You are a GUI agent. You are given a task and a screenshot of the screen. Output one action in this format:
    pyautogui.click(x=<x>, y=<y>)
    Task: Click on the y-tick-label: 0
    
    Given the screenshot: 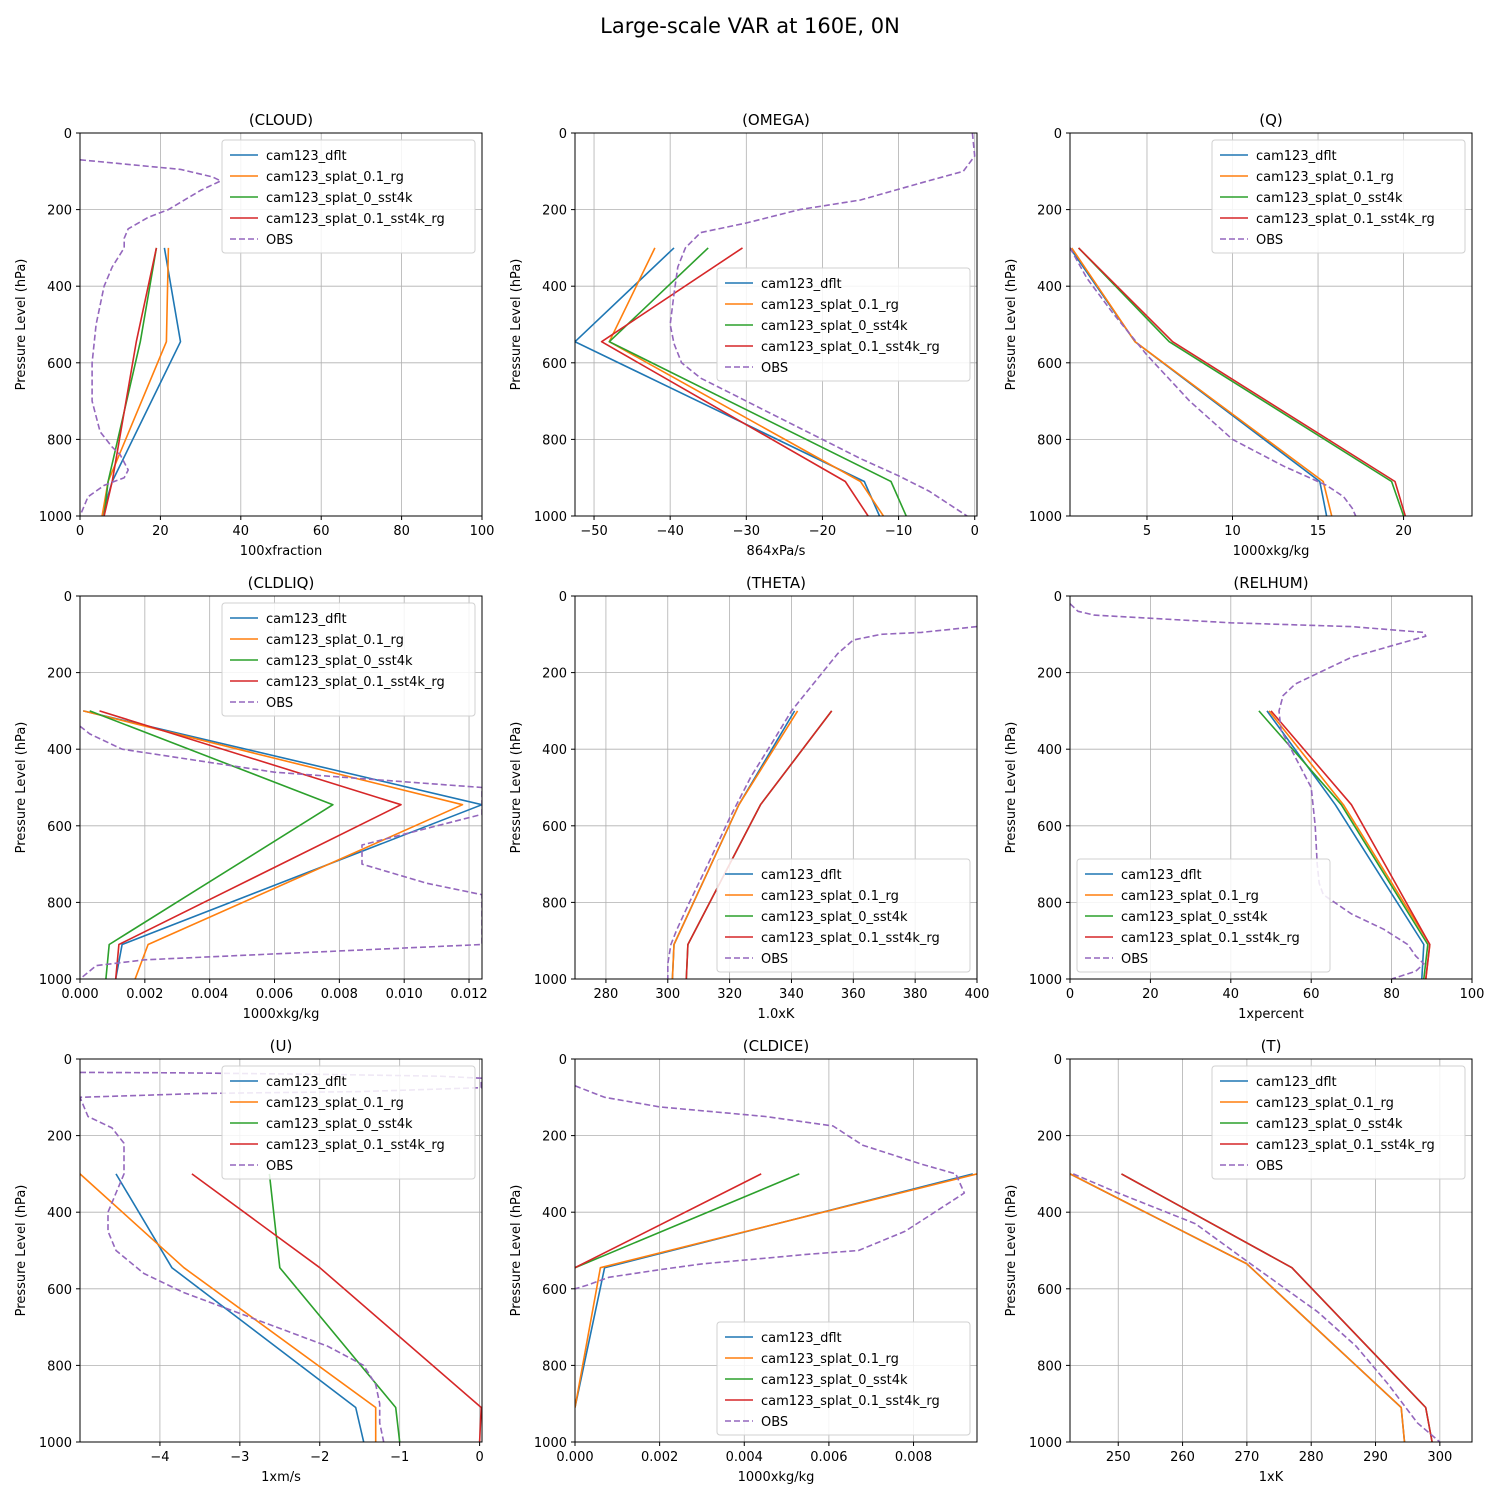 What is the action you would take?
    pyautogui.click(x=68, y=1060)
    